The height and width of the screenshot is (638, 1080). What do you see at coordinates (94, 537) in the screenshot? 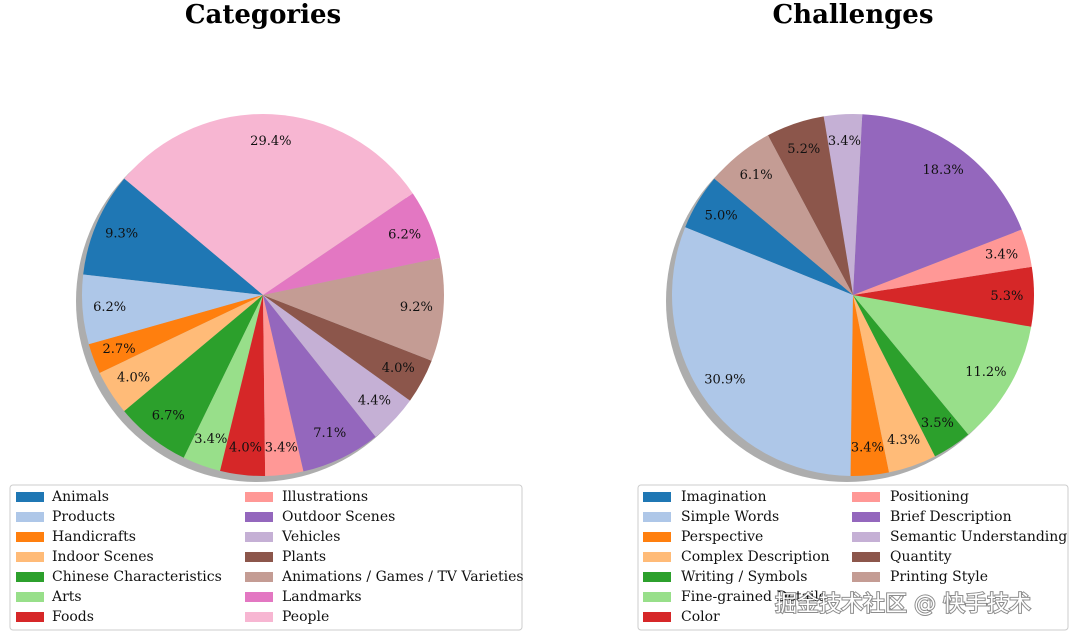
I see `legend-label: Handicrafts` at bounding box center [94, 537].